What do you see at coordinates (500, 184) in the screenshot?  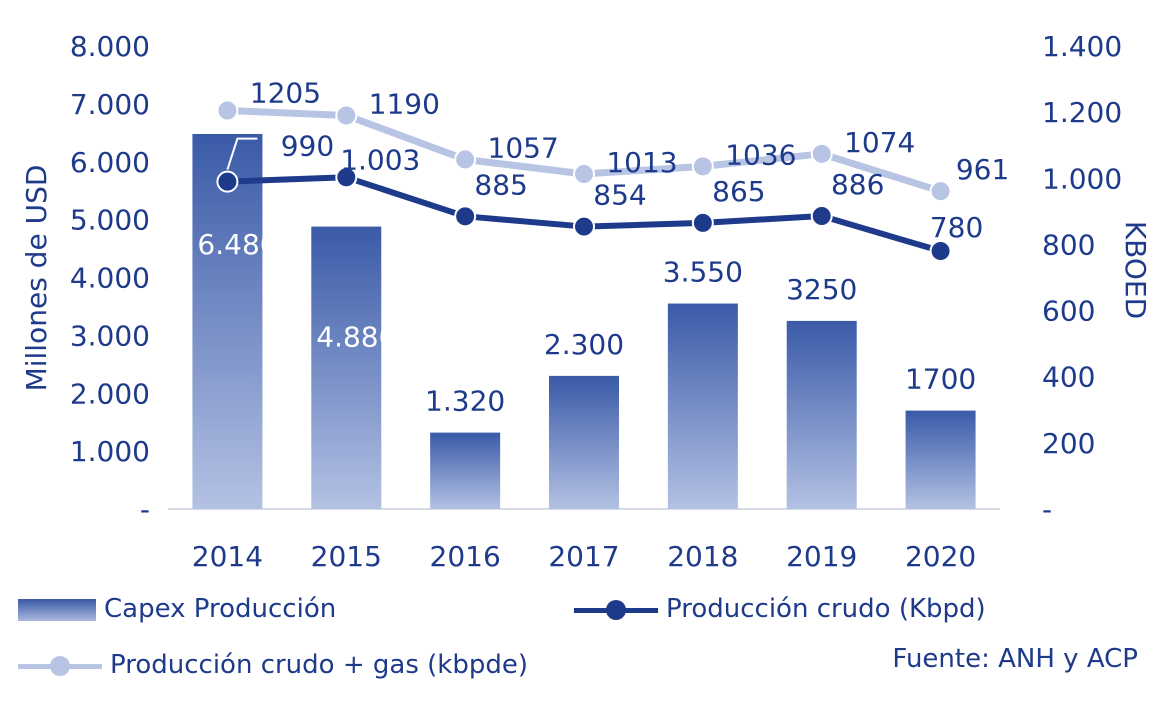 I see `crudo-point-label: 885` at bounding box center [500, 184].